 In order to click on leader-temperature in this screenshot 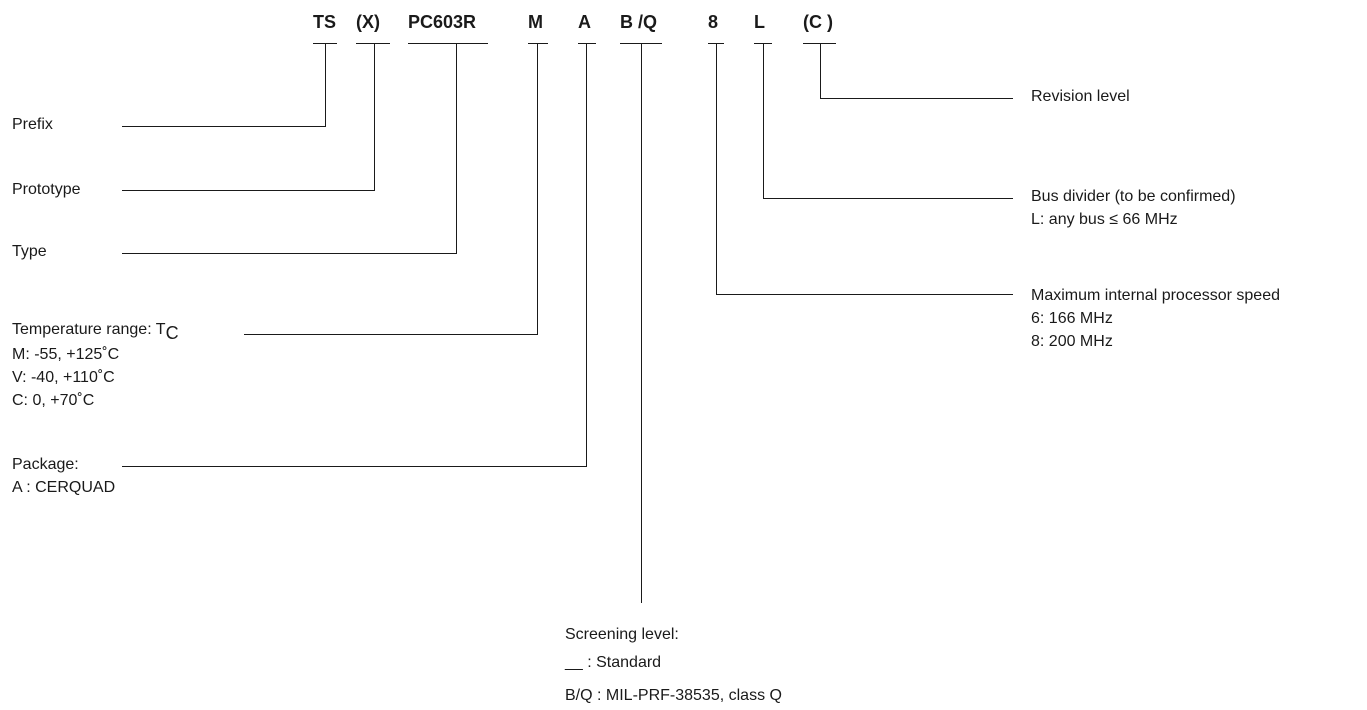, I will do `click(391, 189)`.